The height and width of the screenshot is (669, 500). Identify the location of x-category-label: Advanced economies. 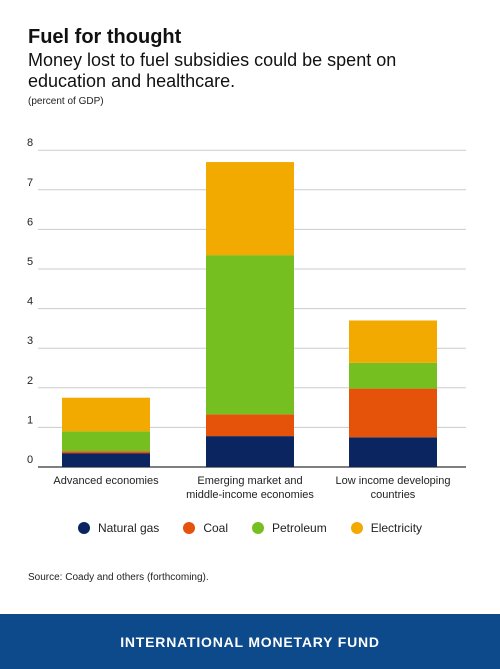
(106, 481).